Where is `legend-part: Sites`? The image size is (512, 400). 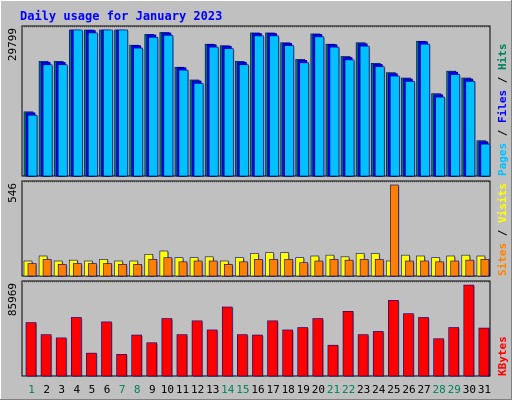
legend-part: Sites is located at coordinates (502, 259).